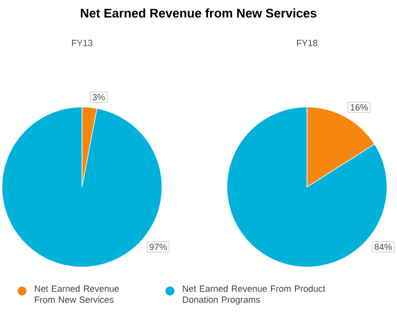 This screenshot has width=397, height=325. I want to click on chart-subtitle: FY13, so click(82, 43).